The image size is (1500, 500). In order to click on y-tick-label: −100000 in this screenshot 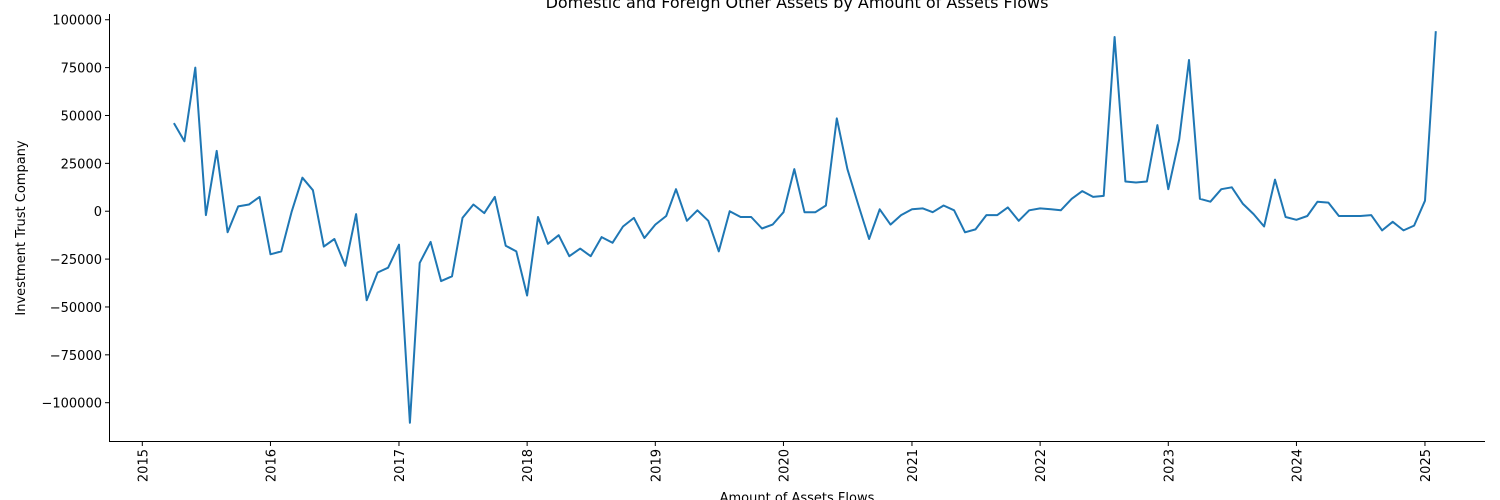, I will do `click(71, 404)`.